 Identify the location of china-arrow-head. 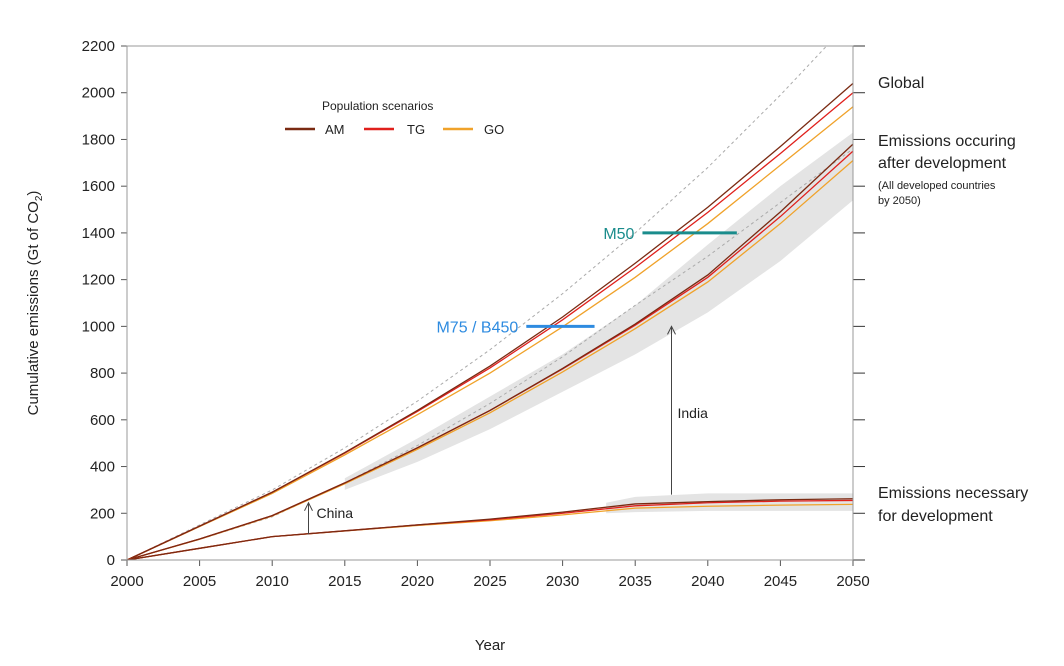
(308, 506).